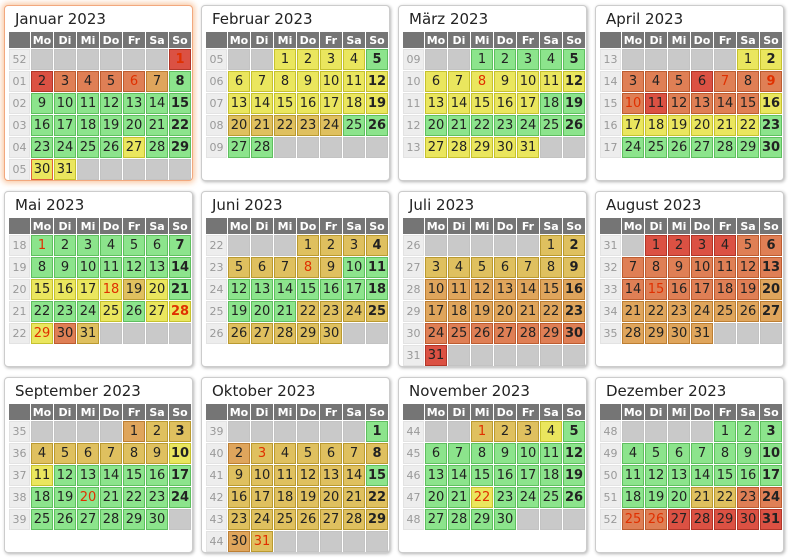 Image resolution: width=788 pixels, height=559 pixels. I want to click on day-cell-september-23: 23, so click(157, 497).